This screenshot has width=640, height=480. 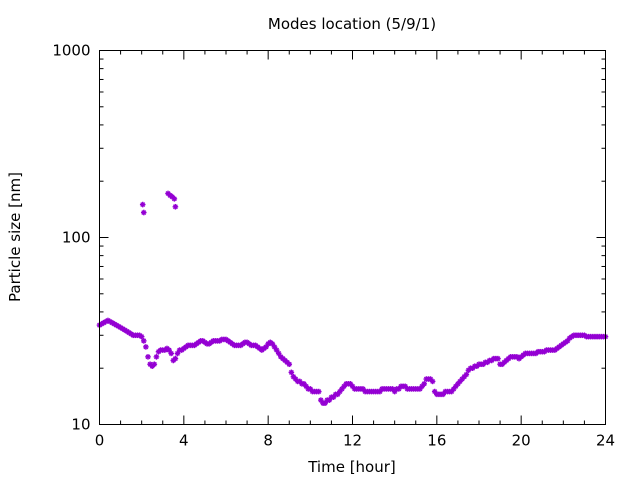 What do you see at coordinates (605, 441) in the screenshot?
I see `x-tick-label: 24` at bounding box center [605, 441].